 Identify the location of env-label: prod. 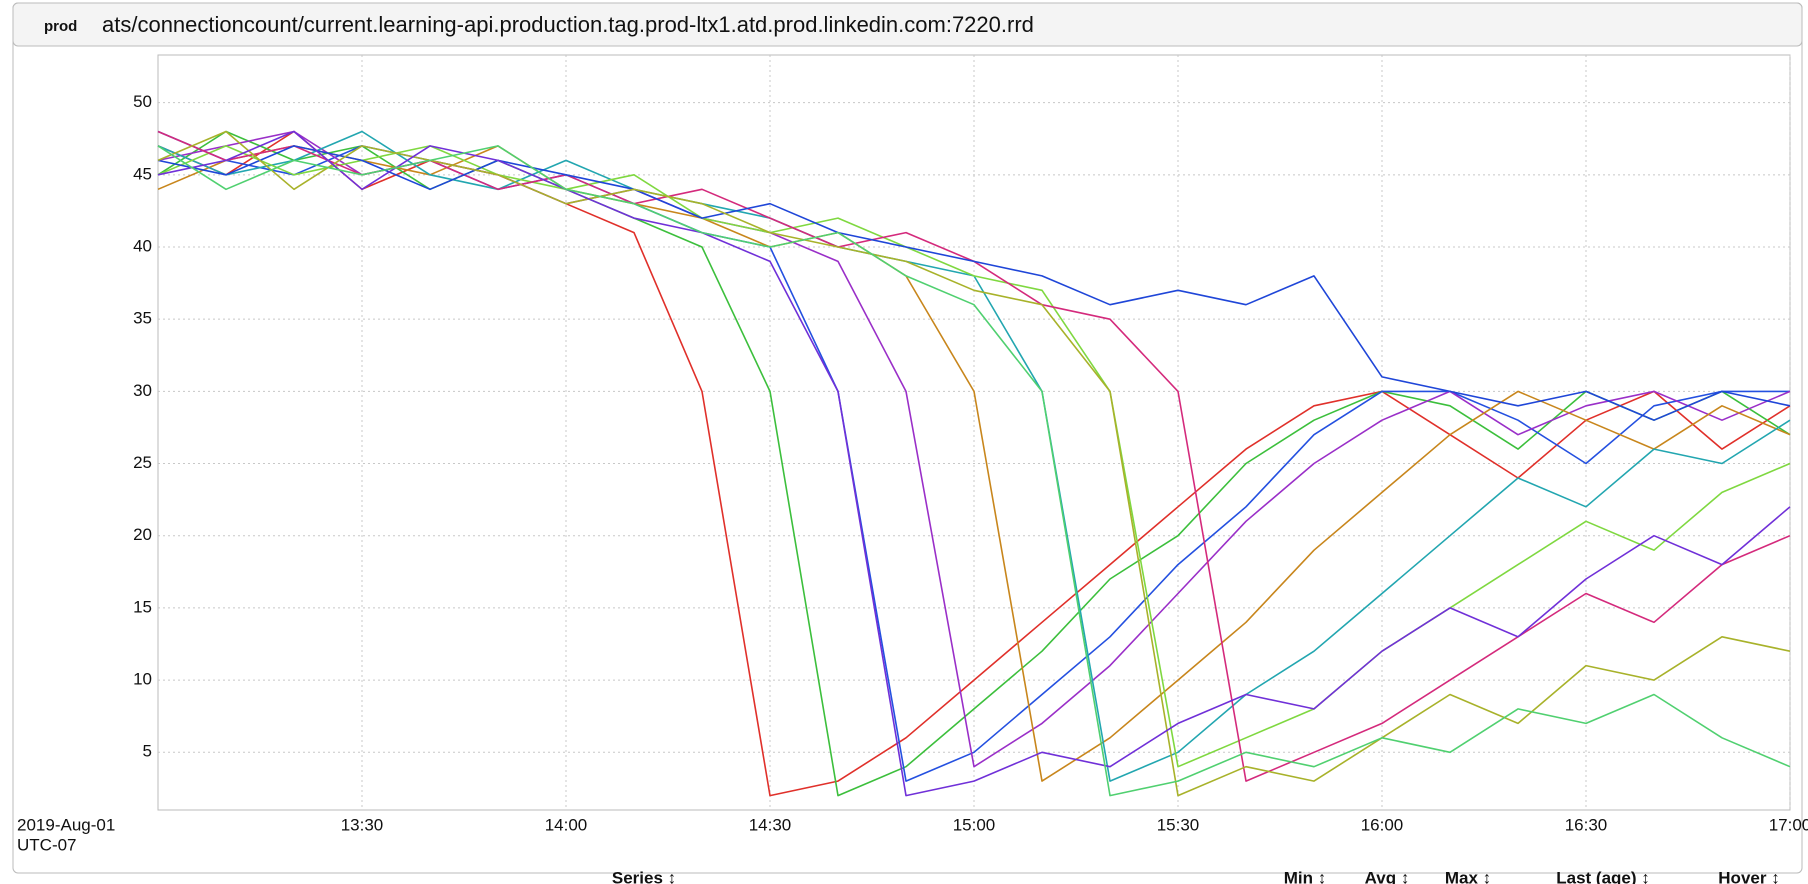
(60, 26).